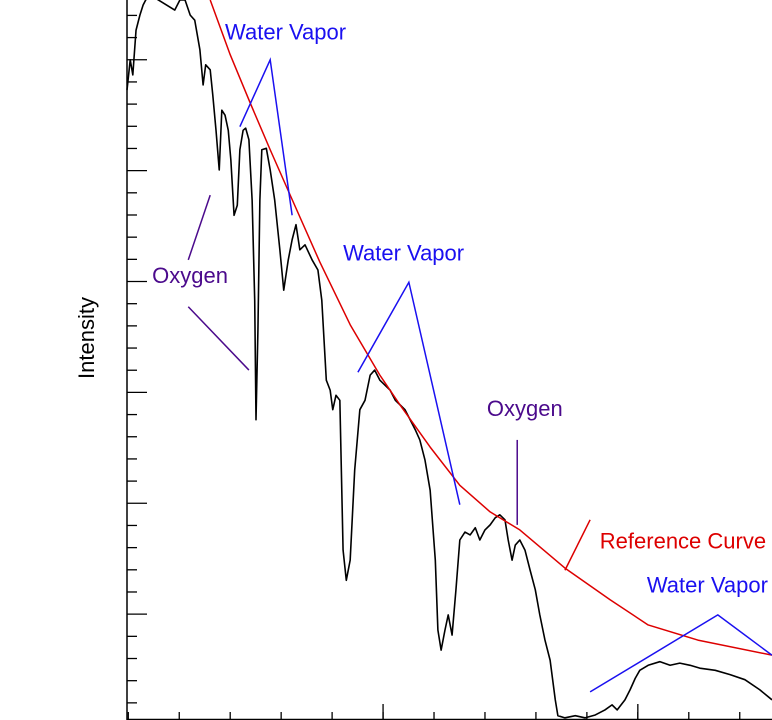 Image resolution: width=772 pixels, height=720 pixels. What do you see at coordinates (86, 338) in the screenshot?
I see `y-axis-label: Intensity` at bounding box center [86, 338].